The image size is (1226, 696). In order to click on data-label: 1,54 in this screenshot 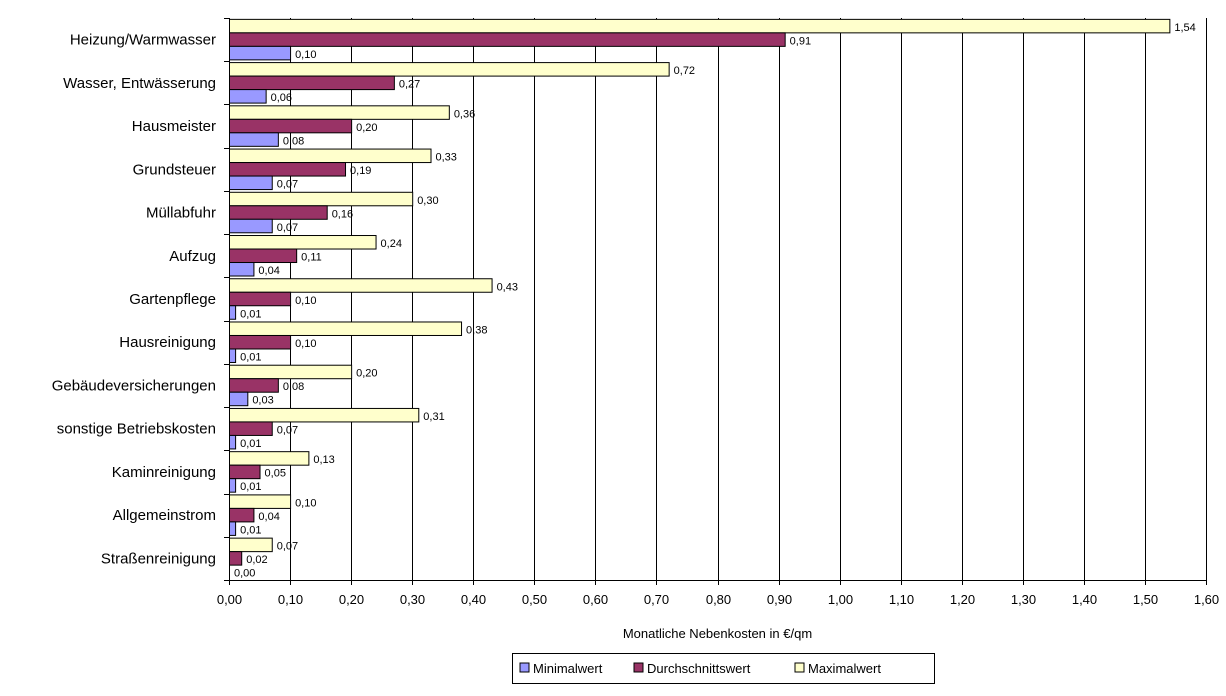, I will do `click(1184, 28)`.